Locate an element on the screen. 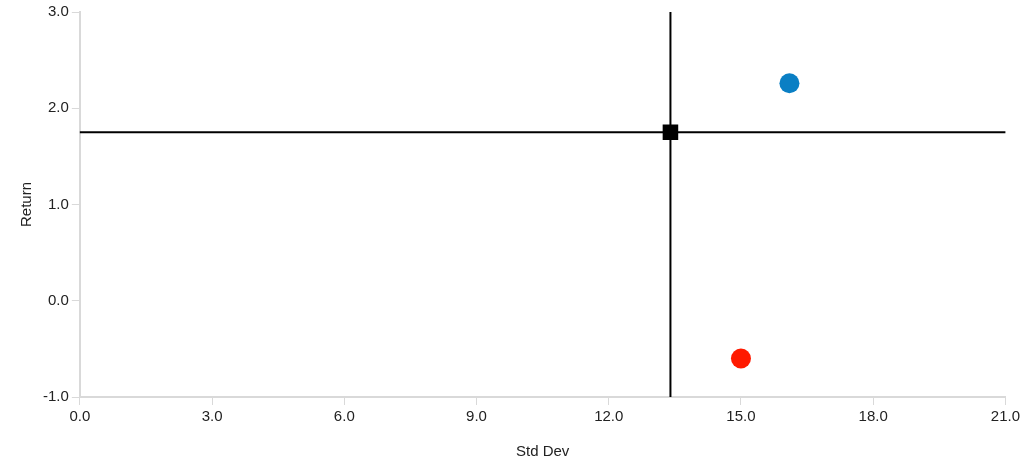  y-tick-label: 1.0 is located at coordinates (58, 203).